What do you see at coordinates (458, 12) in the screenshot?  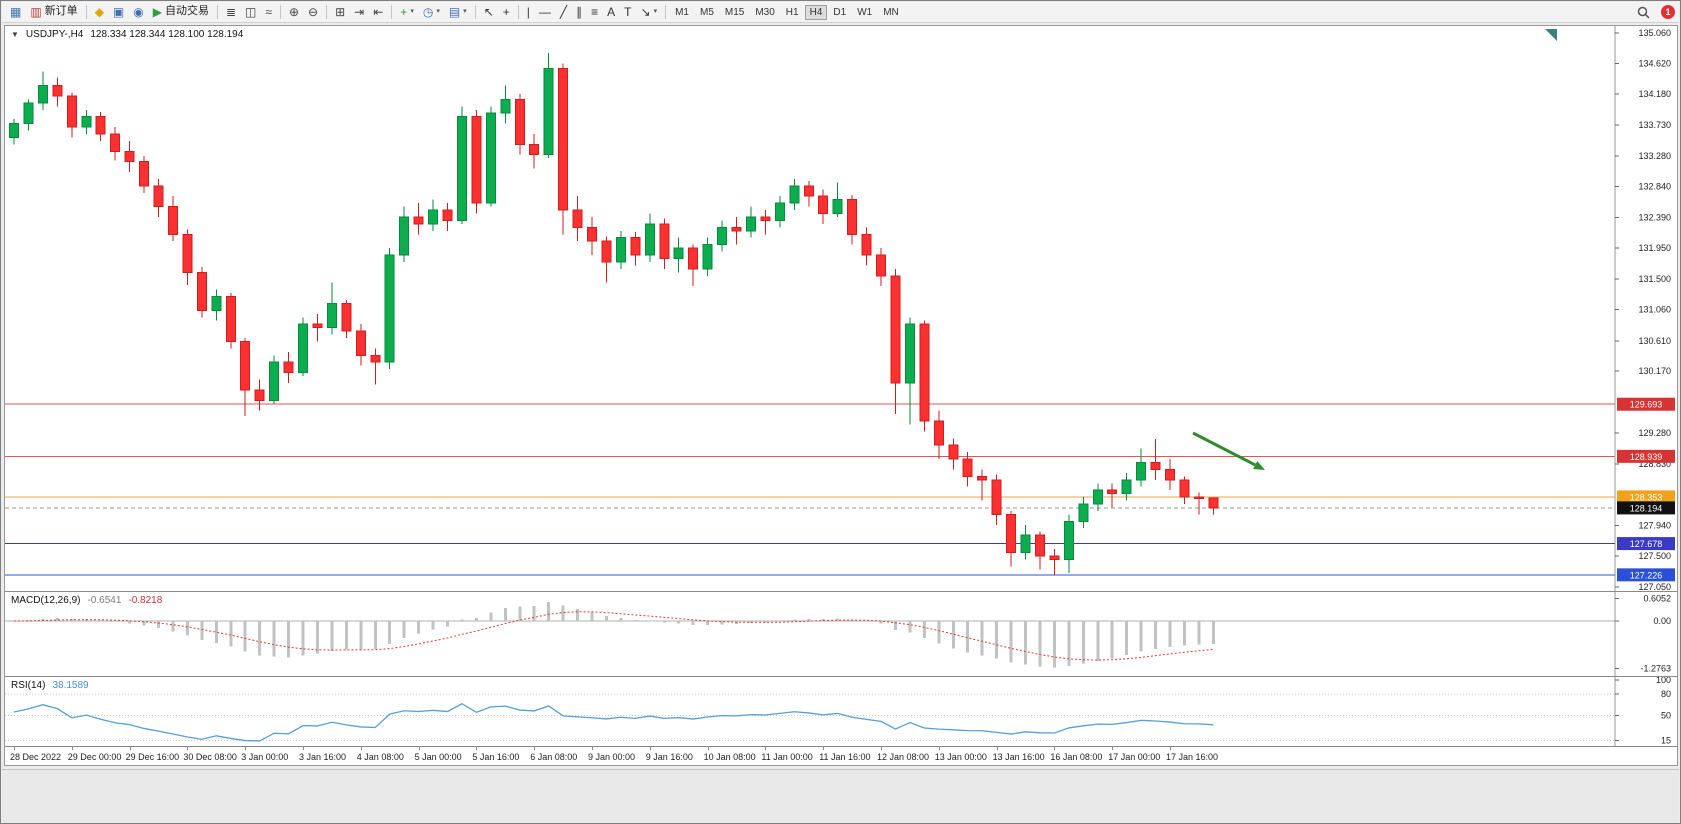 I see `templates-icon: ▤ ▾` at bounding box center [458, 12].